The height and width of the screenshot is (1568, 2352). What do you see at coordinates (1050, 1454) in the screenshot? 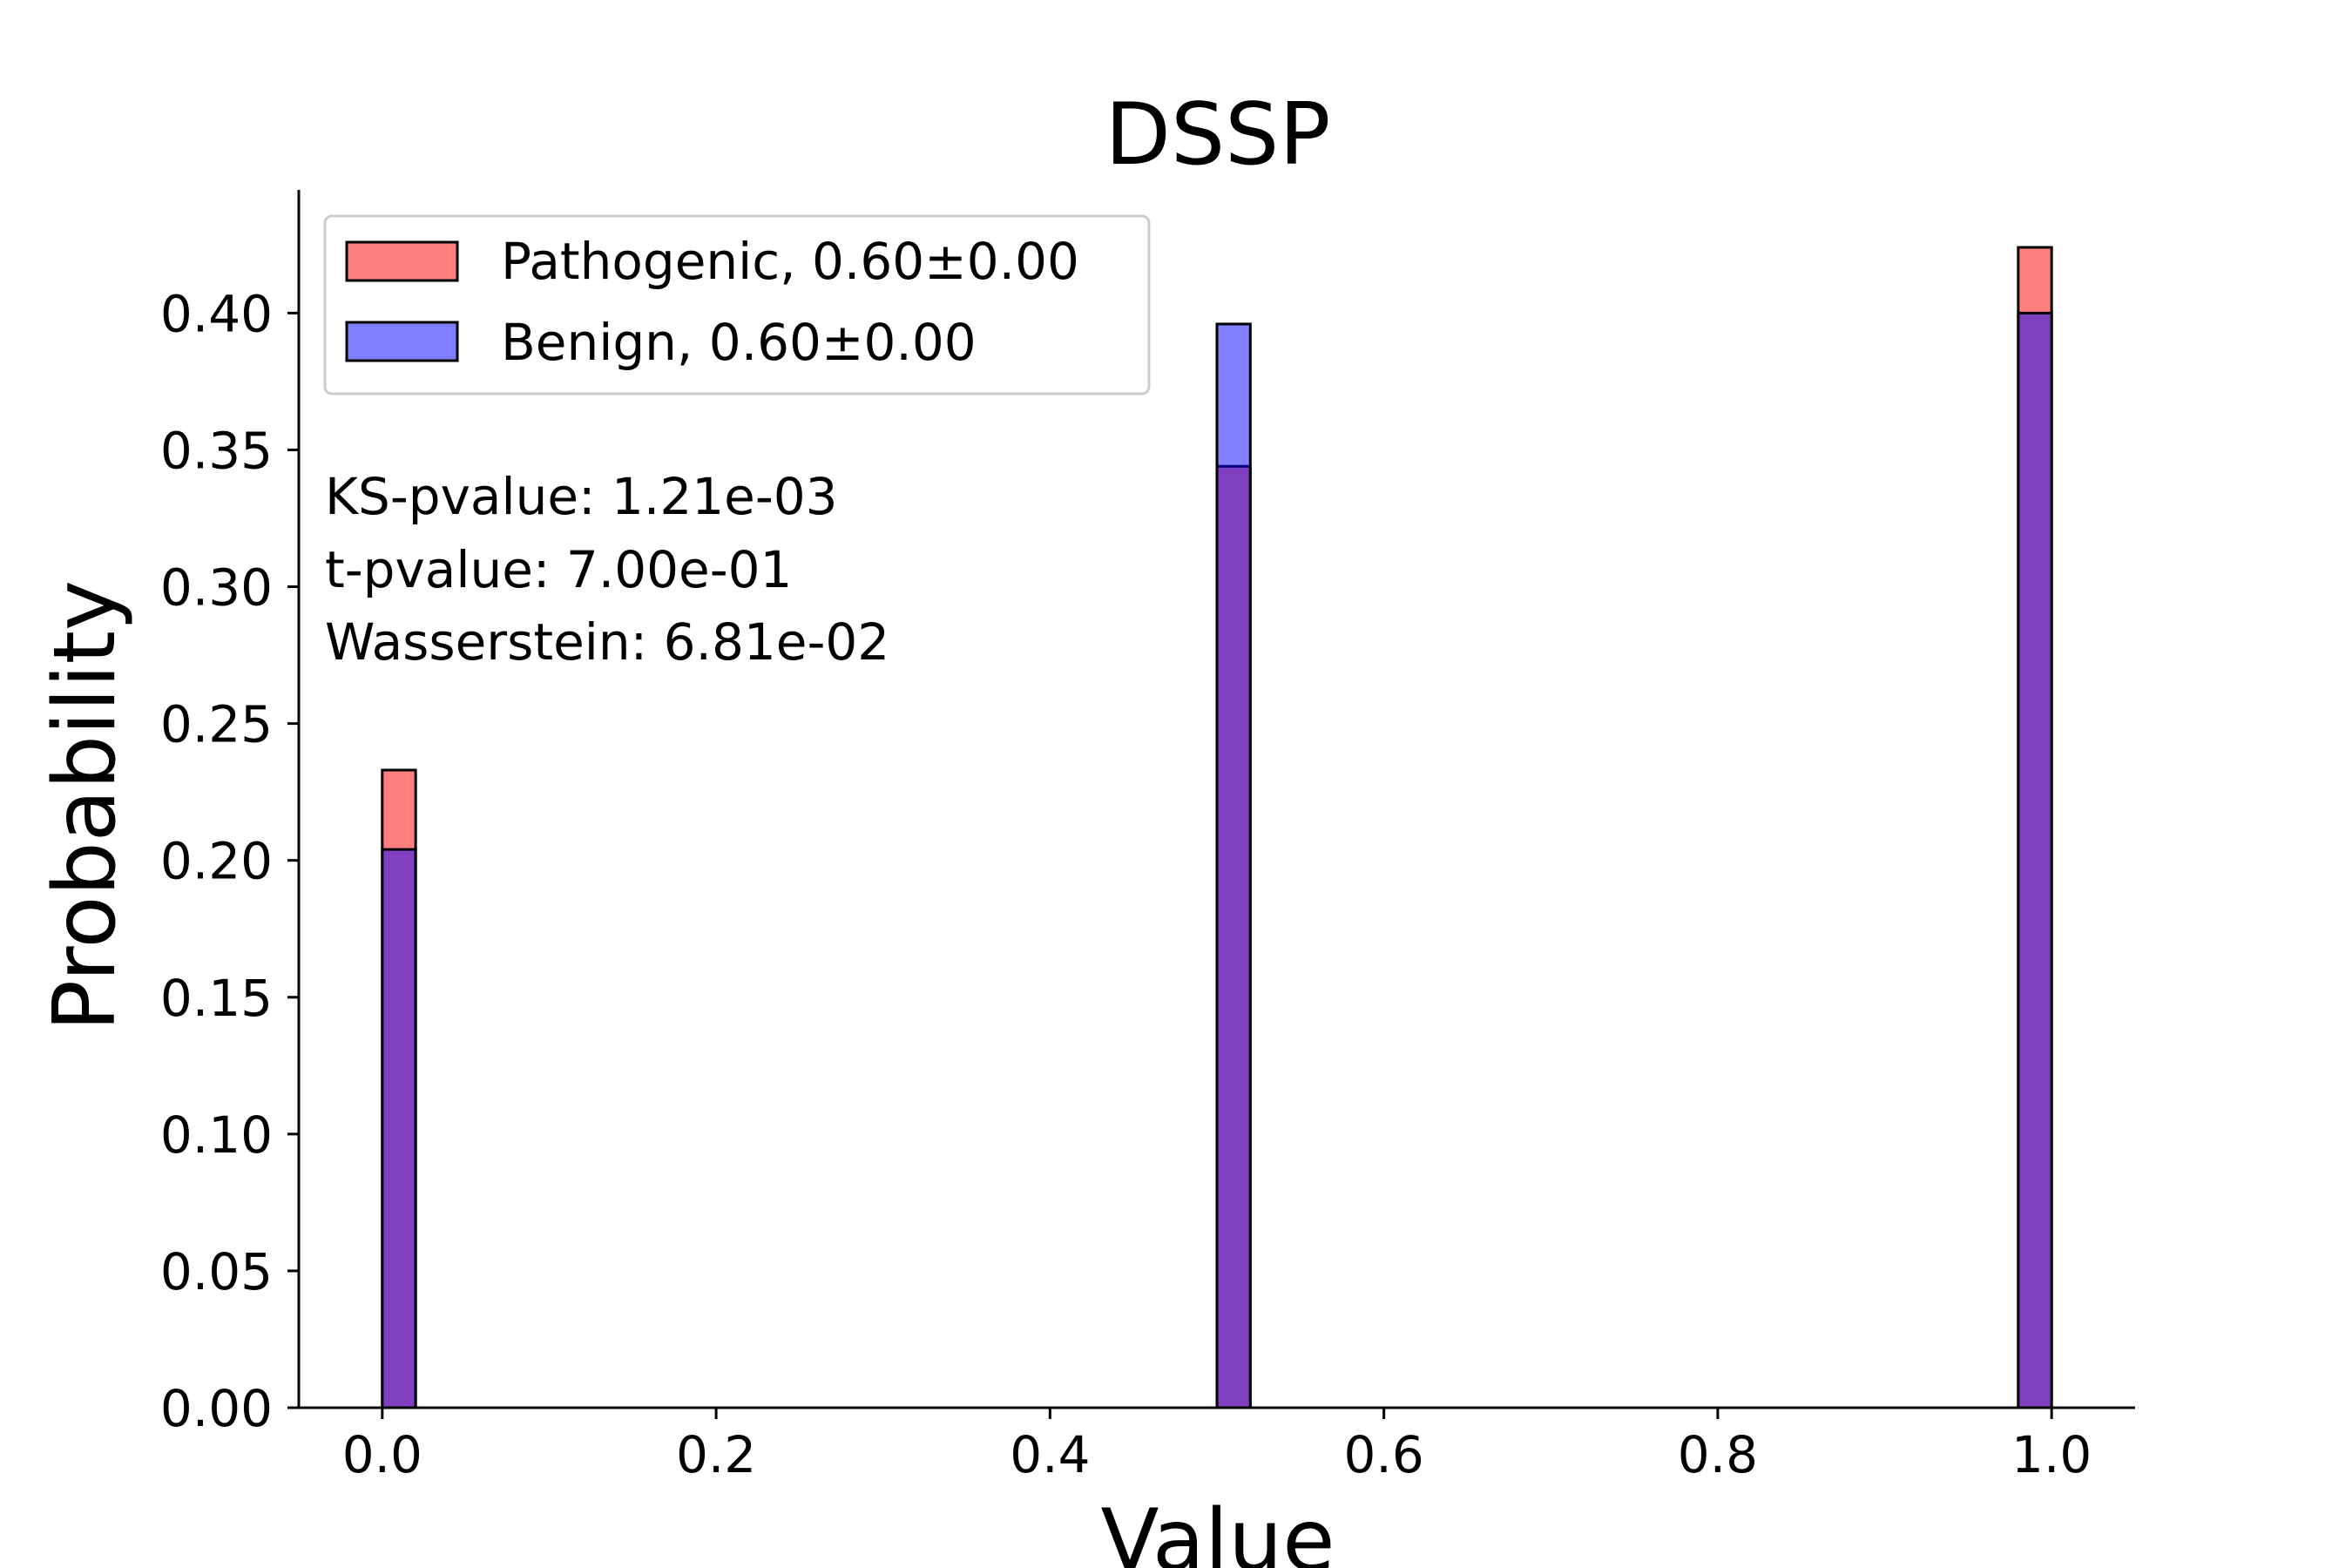
I see `x-tick-label-2: 0.4` at bounding box center [1050, 1454].